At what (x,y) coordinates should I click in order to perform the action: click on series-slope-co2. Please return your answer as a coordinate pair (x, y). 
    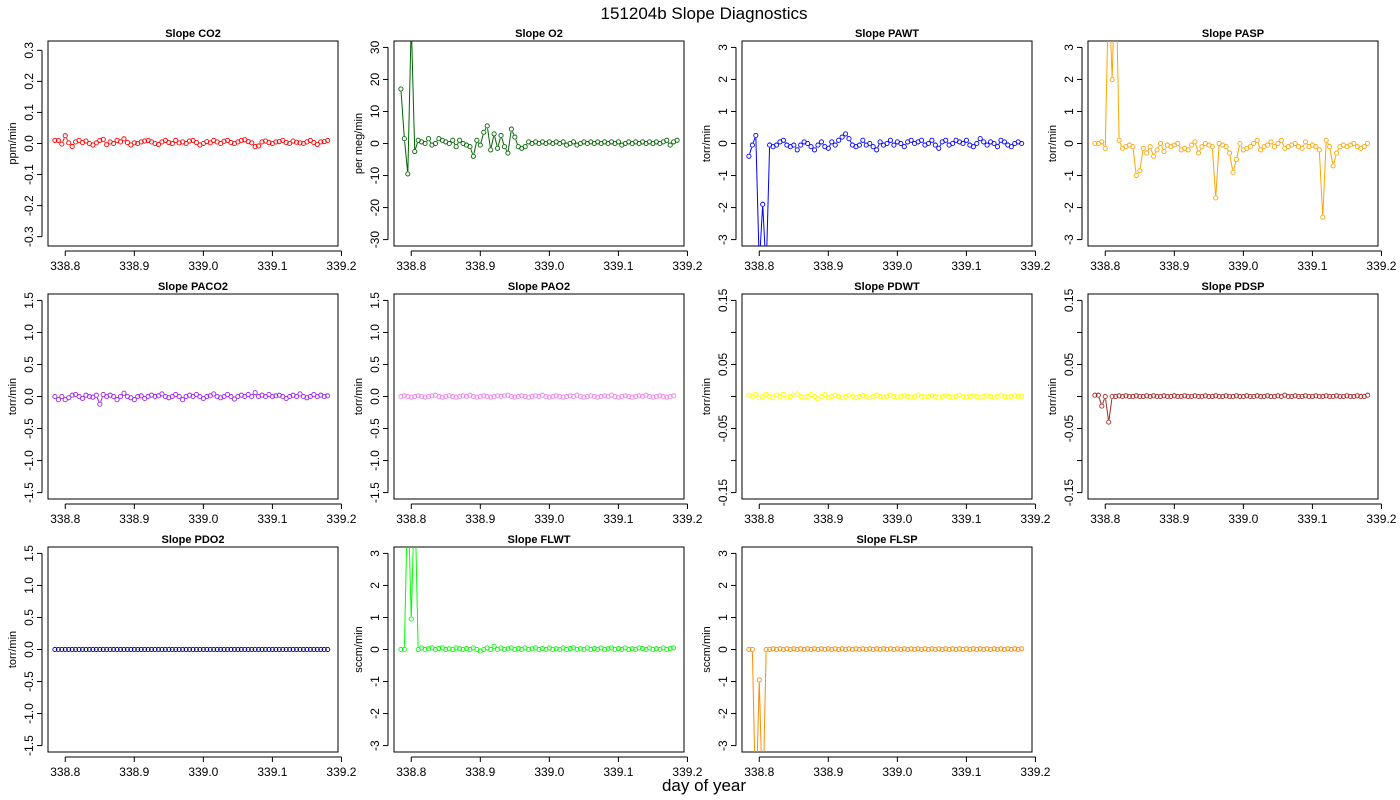
    Looking at the image, I should click on (191, 141).